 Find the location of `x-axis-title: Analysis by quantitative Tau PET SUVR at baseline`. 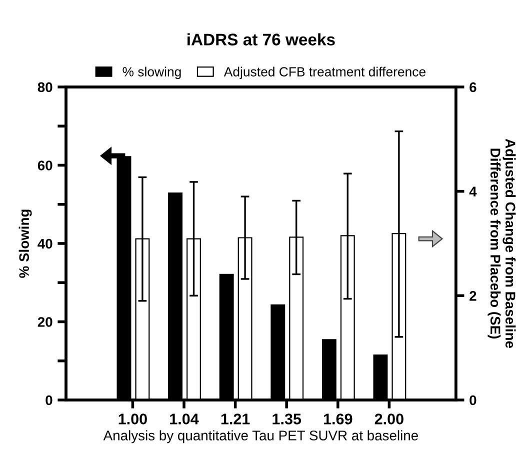

x-axis-title: Analysis by quantitative Tau PET SUVR at baseline is located at coordinates (260, 437).